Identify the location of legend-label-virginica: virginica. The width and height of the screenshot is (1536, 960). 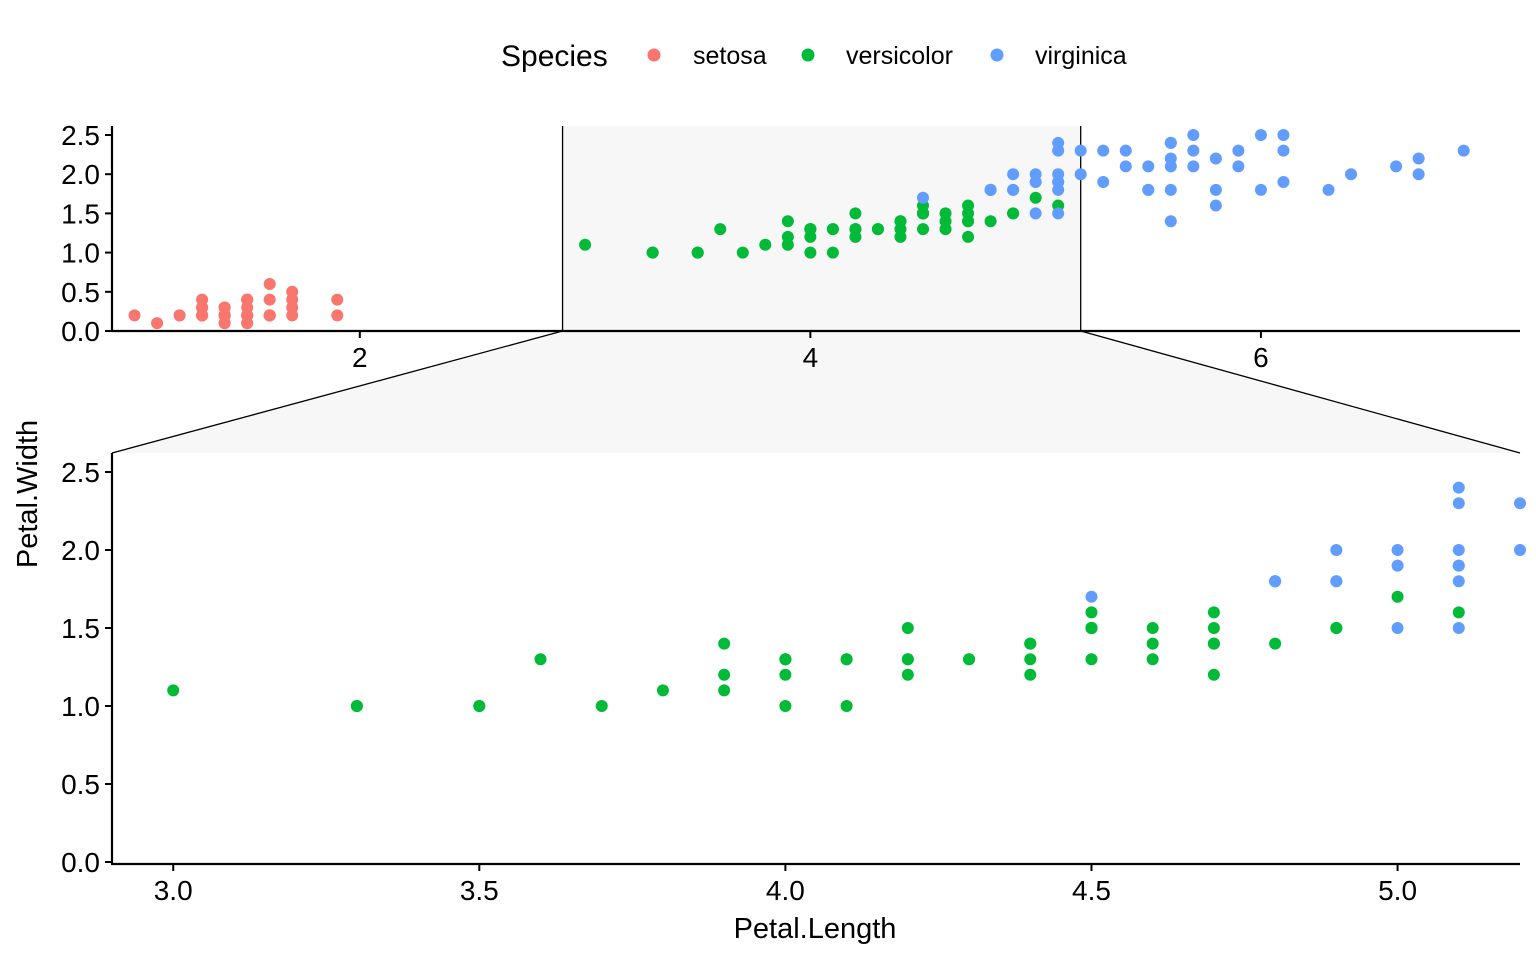
(1081, 56).